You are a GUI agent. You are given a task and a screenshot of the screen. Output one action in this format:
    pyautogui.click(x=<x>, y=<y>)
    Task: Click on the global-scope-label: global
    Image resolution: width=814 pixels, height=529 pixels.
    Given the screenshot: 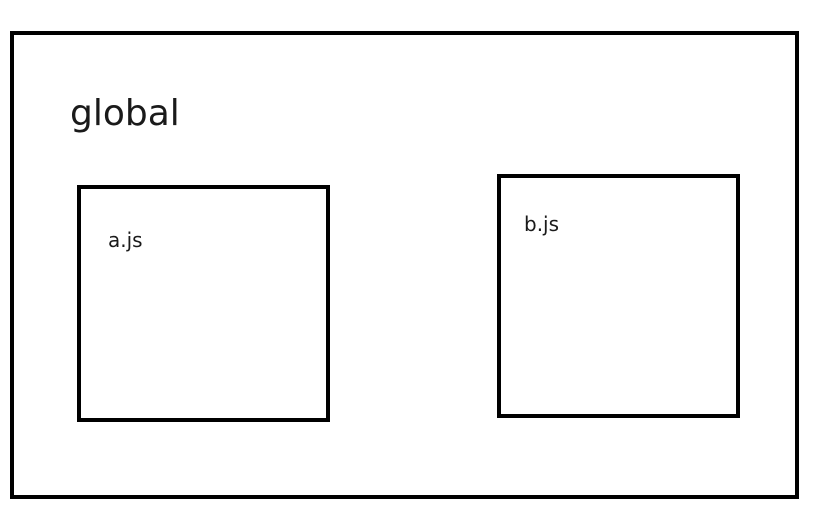 What is the action you would take?
    pyautogui.click(x=125, y=113)
    